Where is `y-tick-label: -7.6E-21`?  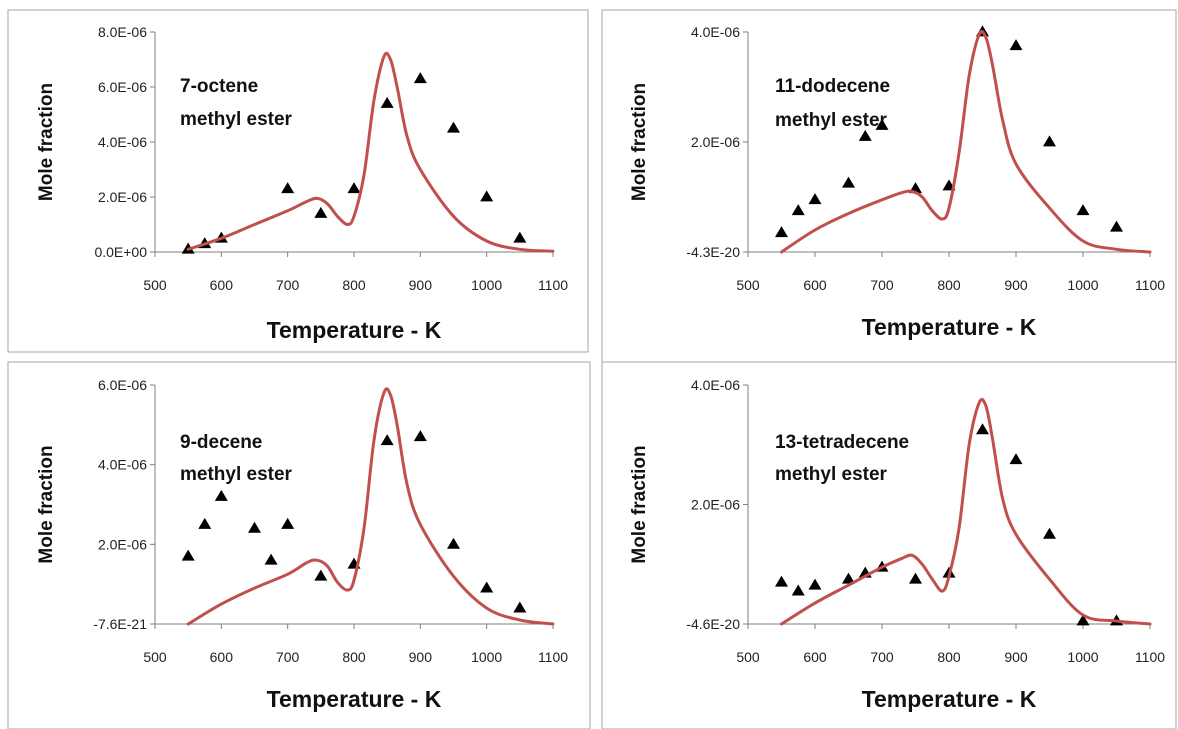 y-tick-label: -7.6E-21 is located at coordinates (120, 624).